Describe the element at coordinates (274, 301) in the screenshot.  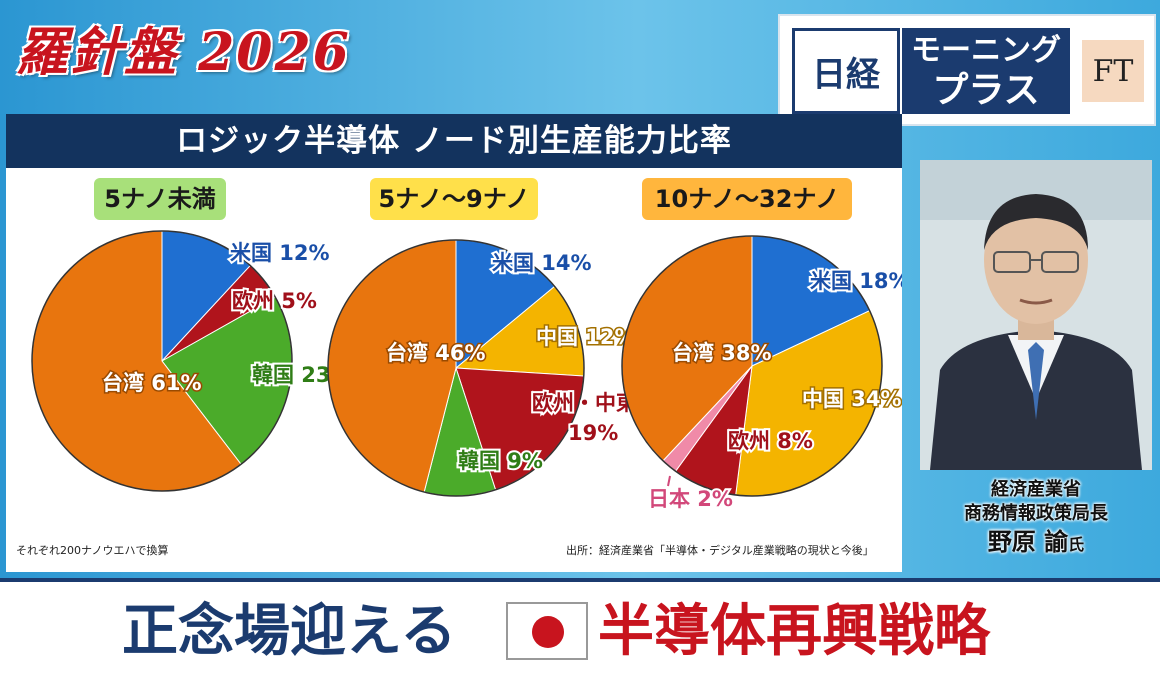
I see `pie1-label-1: 欧州 5%` at that location.